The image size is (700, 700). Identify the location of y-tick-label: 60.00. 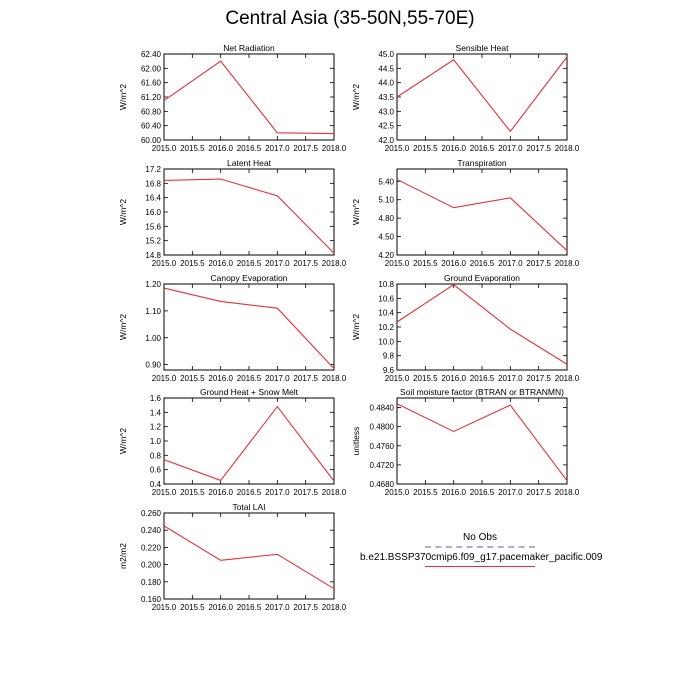
(151, 140).